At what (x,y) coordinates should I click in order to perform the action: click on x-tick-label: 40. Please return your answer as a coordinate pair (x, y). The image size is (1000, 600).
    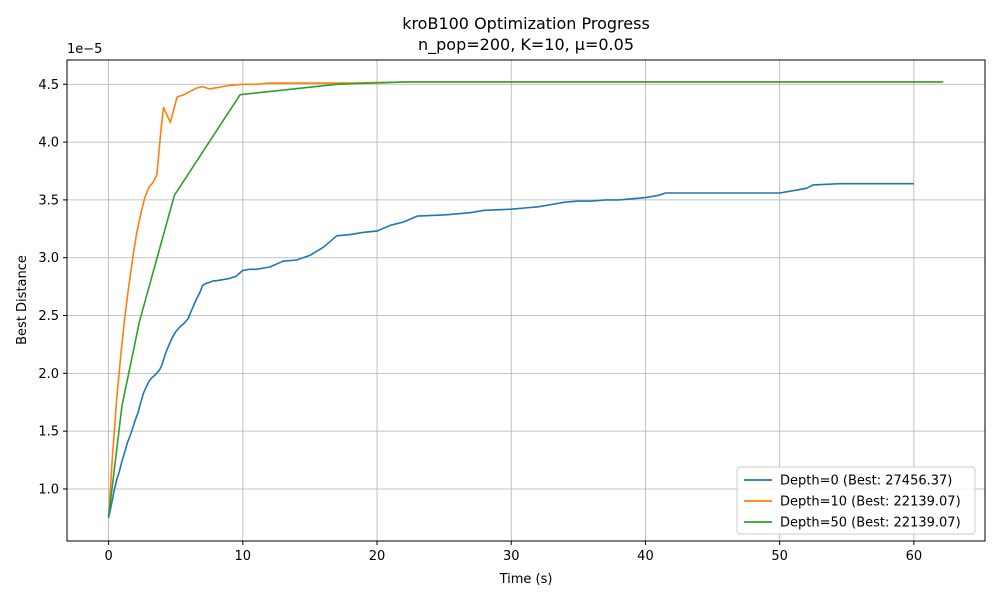
    Looking at the image, I should click on (645, 556).